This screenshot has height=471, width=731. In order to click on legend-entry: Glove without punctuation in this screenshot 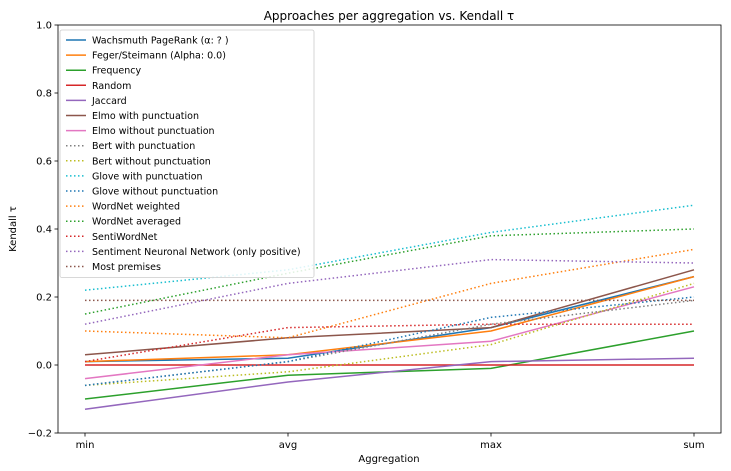, I will do `click(155, 192)`.